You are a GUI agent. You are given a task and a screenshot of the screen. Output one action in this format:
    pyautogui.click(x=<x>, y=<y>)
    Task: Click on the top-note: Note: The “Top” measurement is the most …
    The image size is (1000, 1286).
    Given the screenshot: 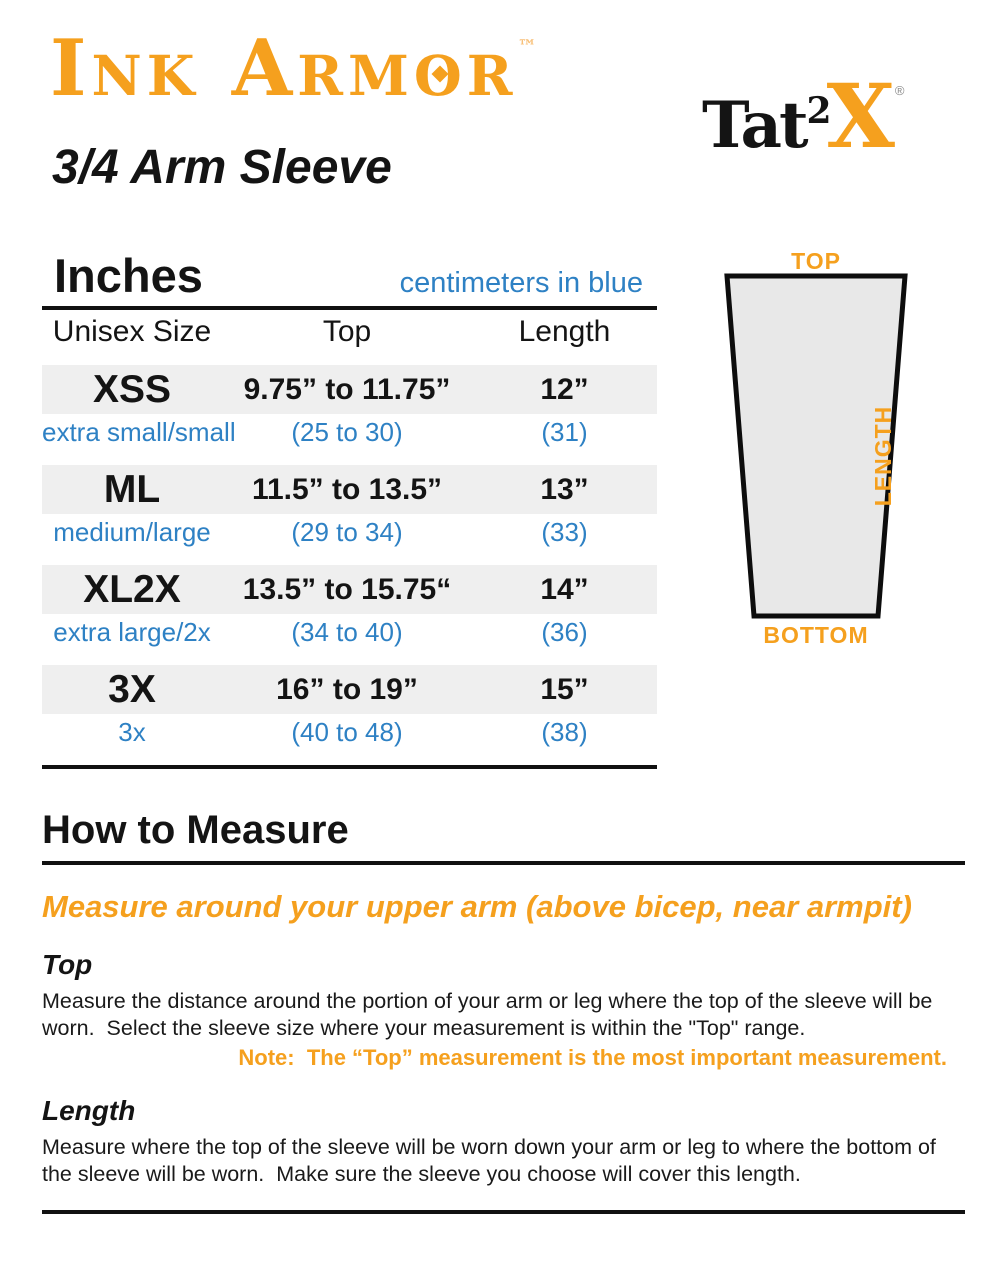 What is the action you would take?
    pyautogui.click(x=592, y=1058)
    